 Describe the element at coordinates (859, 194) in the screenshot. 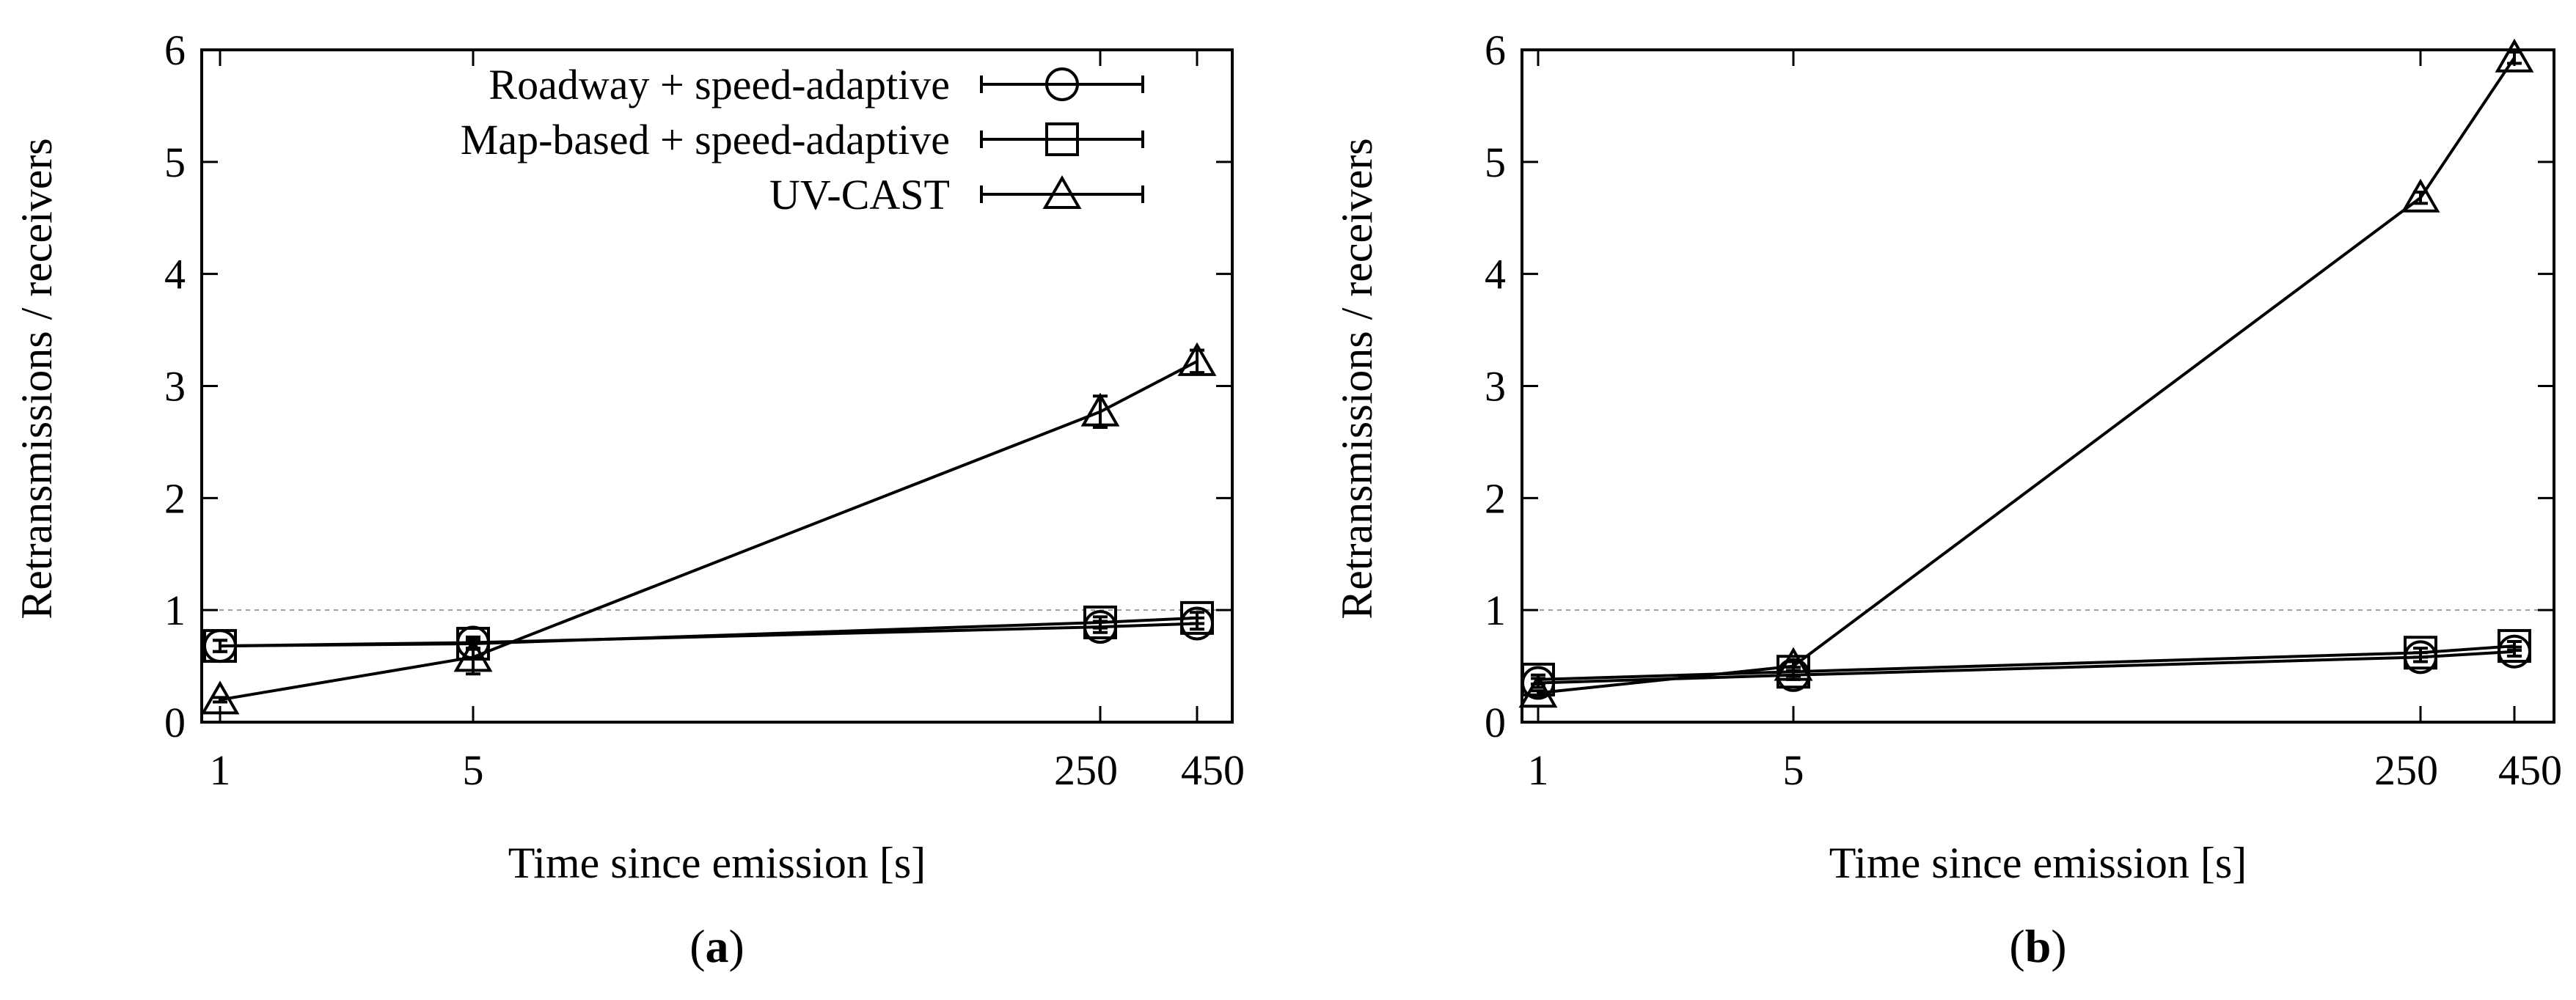

I see `legend-label: UV-CAST` at that location.